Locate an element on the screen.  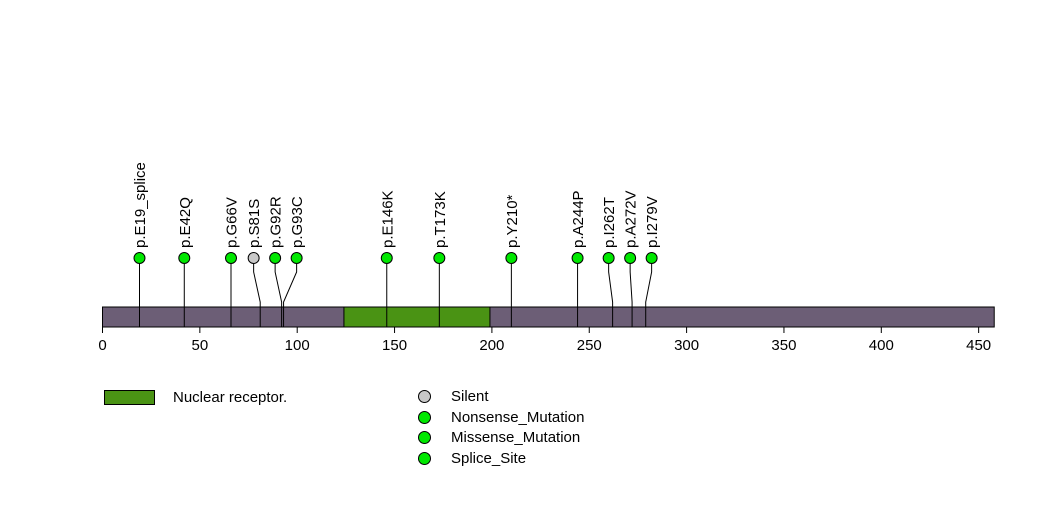
legend-label-splice: Splice_Site is located at coordinates (489, 458).